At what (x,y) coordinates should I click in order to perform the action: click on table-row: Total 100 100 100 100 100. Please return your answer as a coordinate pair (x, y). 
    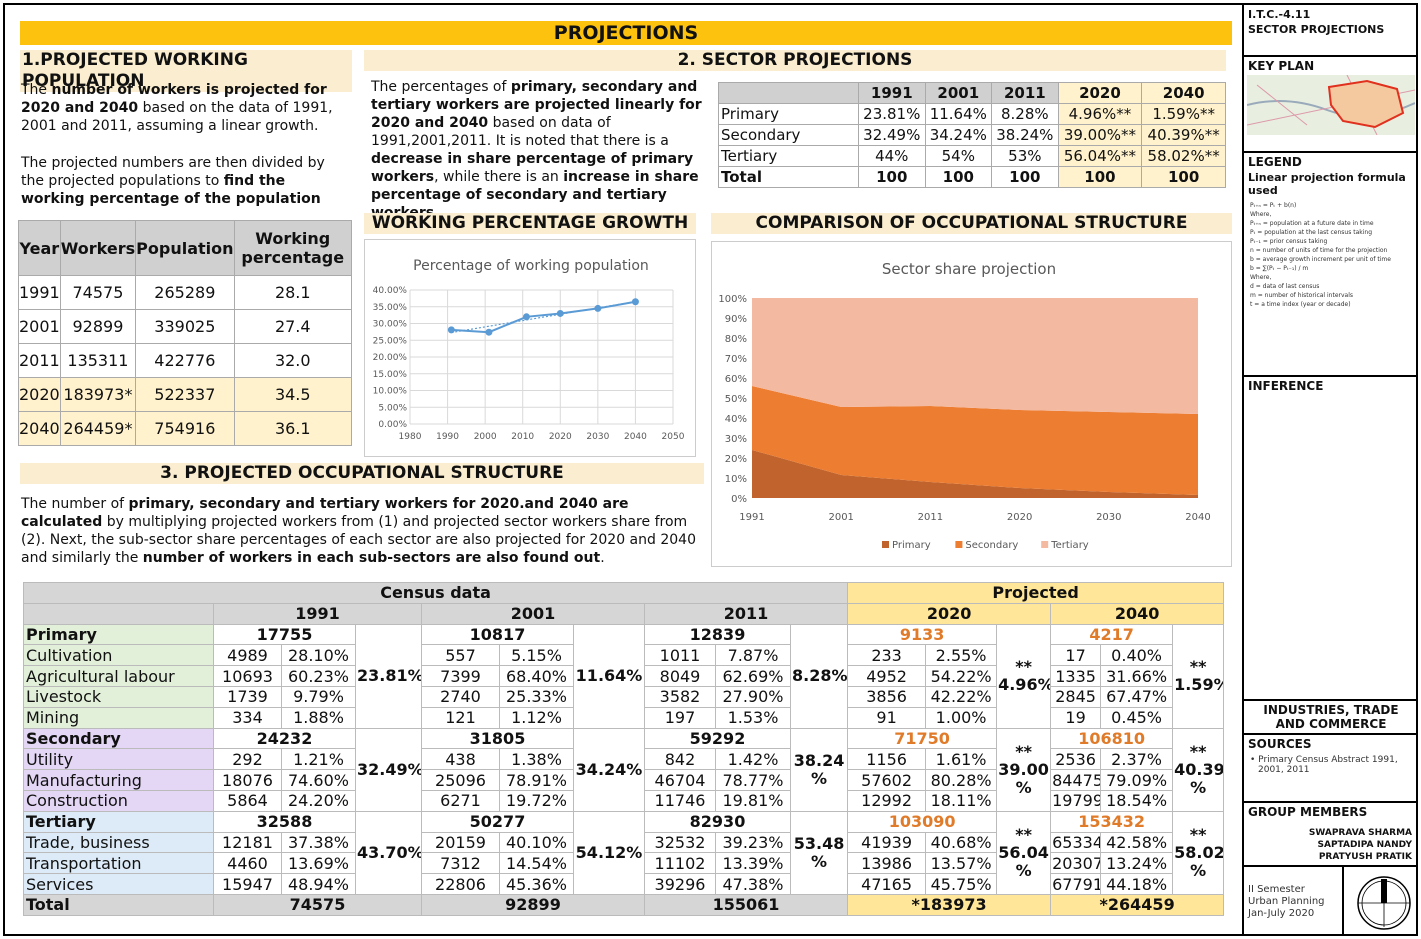
    Looking at the image, I should click on (972, 177).